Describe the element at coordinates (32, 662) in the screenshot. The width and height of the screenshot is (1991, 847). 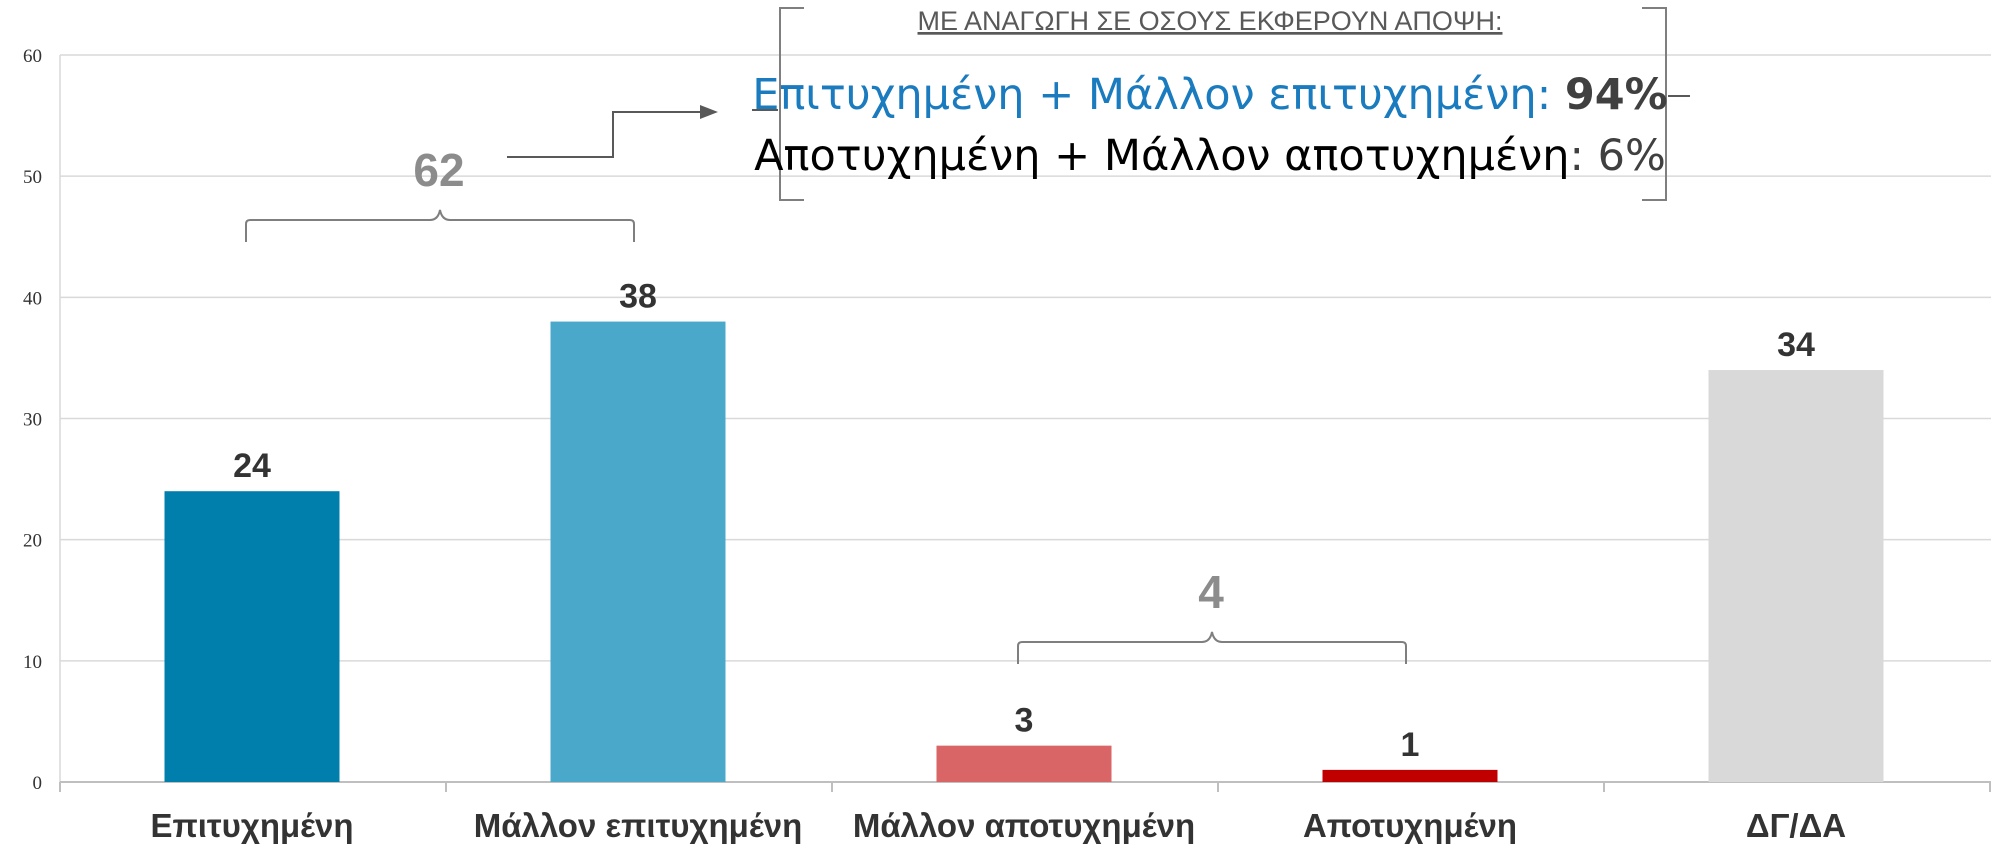
I see `y-tick-label: 10` at that location.